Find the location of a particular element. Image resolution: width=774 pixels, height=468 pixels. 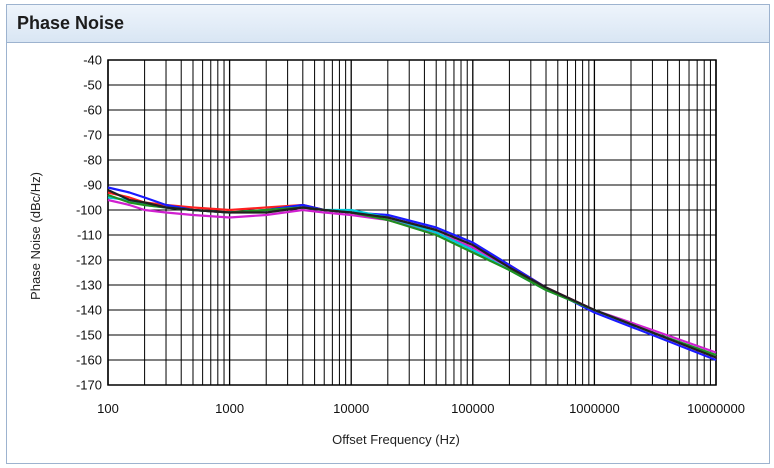

panel-title: Phase Noise is located at coordinates (71, 23).